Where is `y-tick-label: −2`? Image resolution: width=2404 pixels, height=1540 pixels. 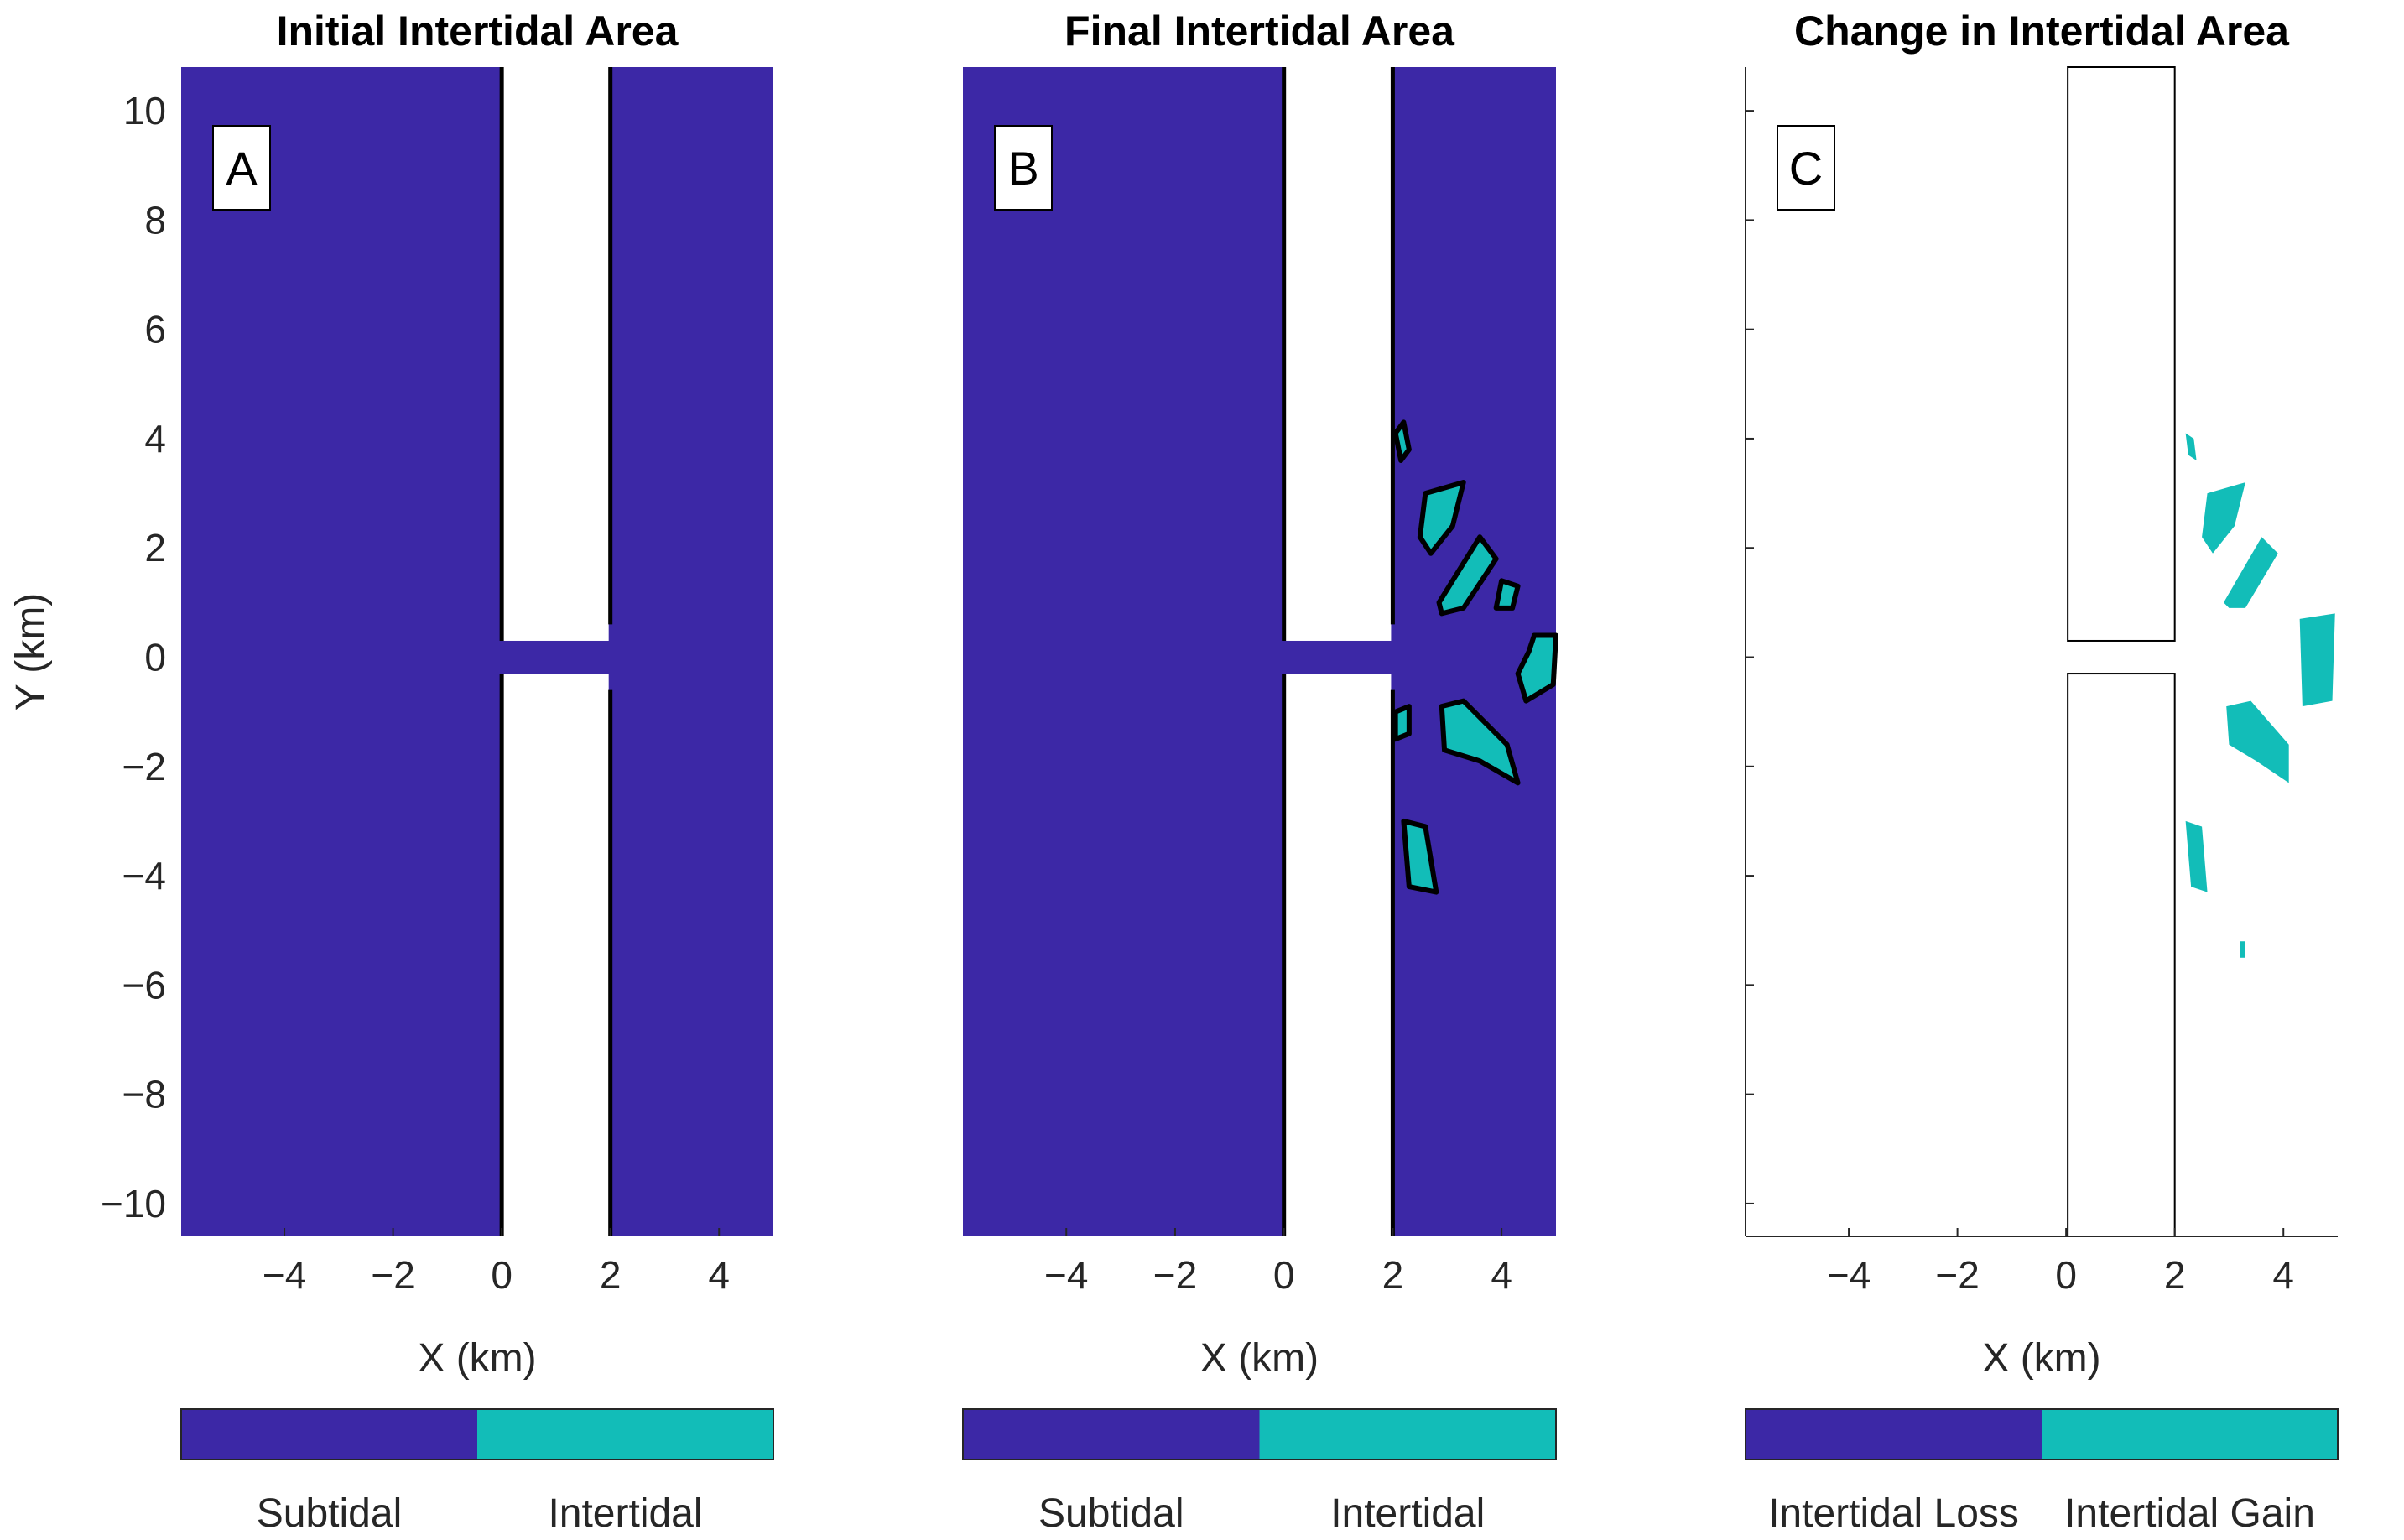
y-tick-label: −2 is located at coordinates (144, 767).